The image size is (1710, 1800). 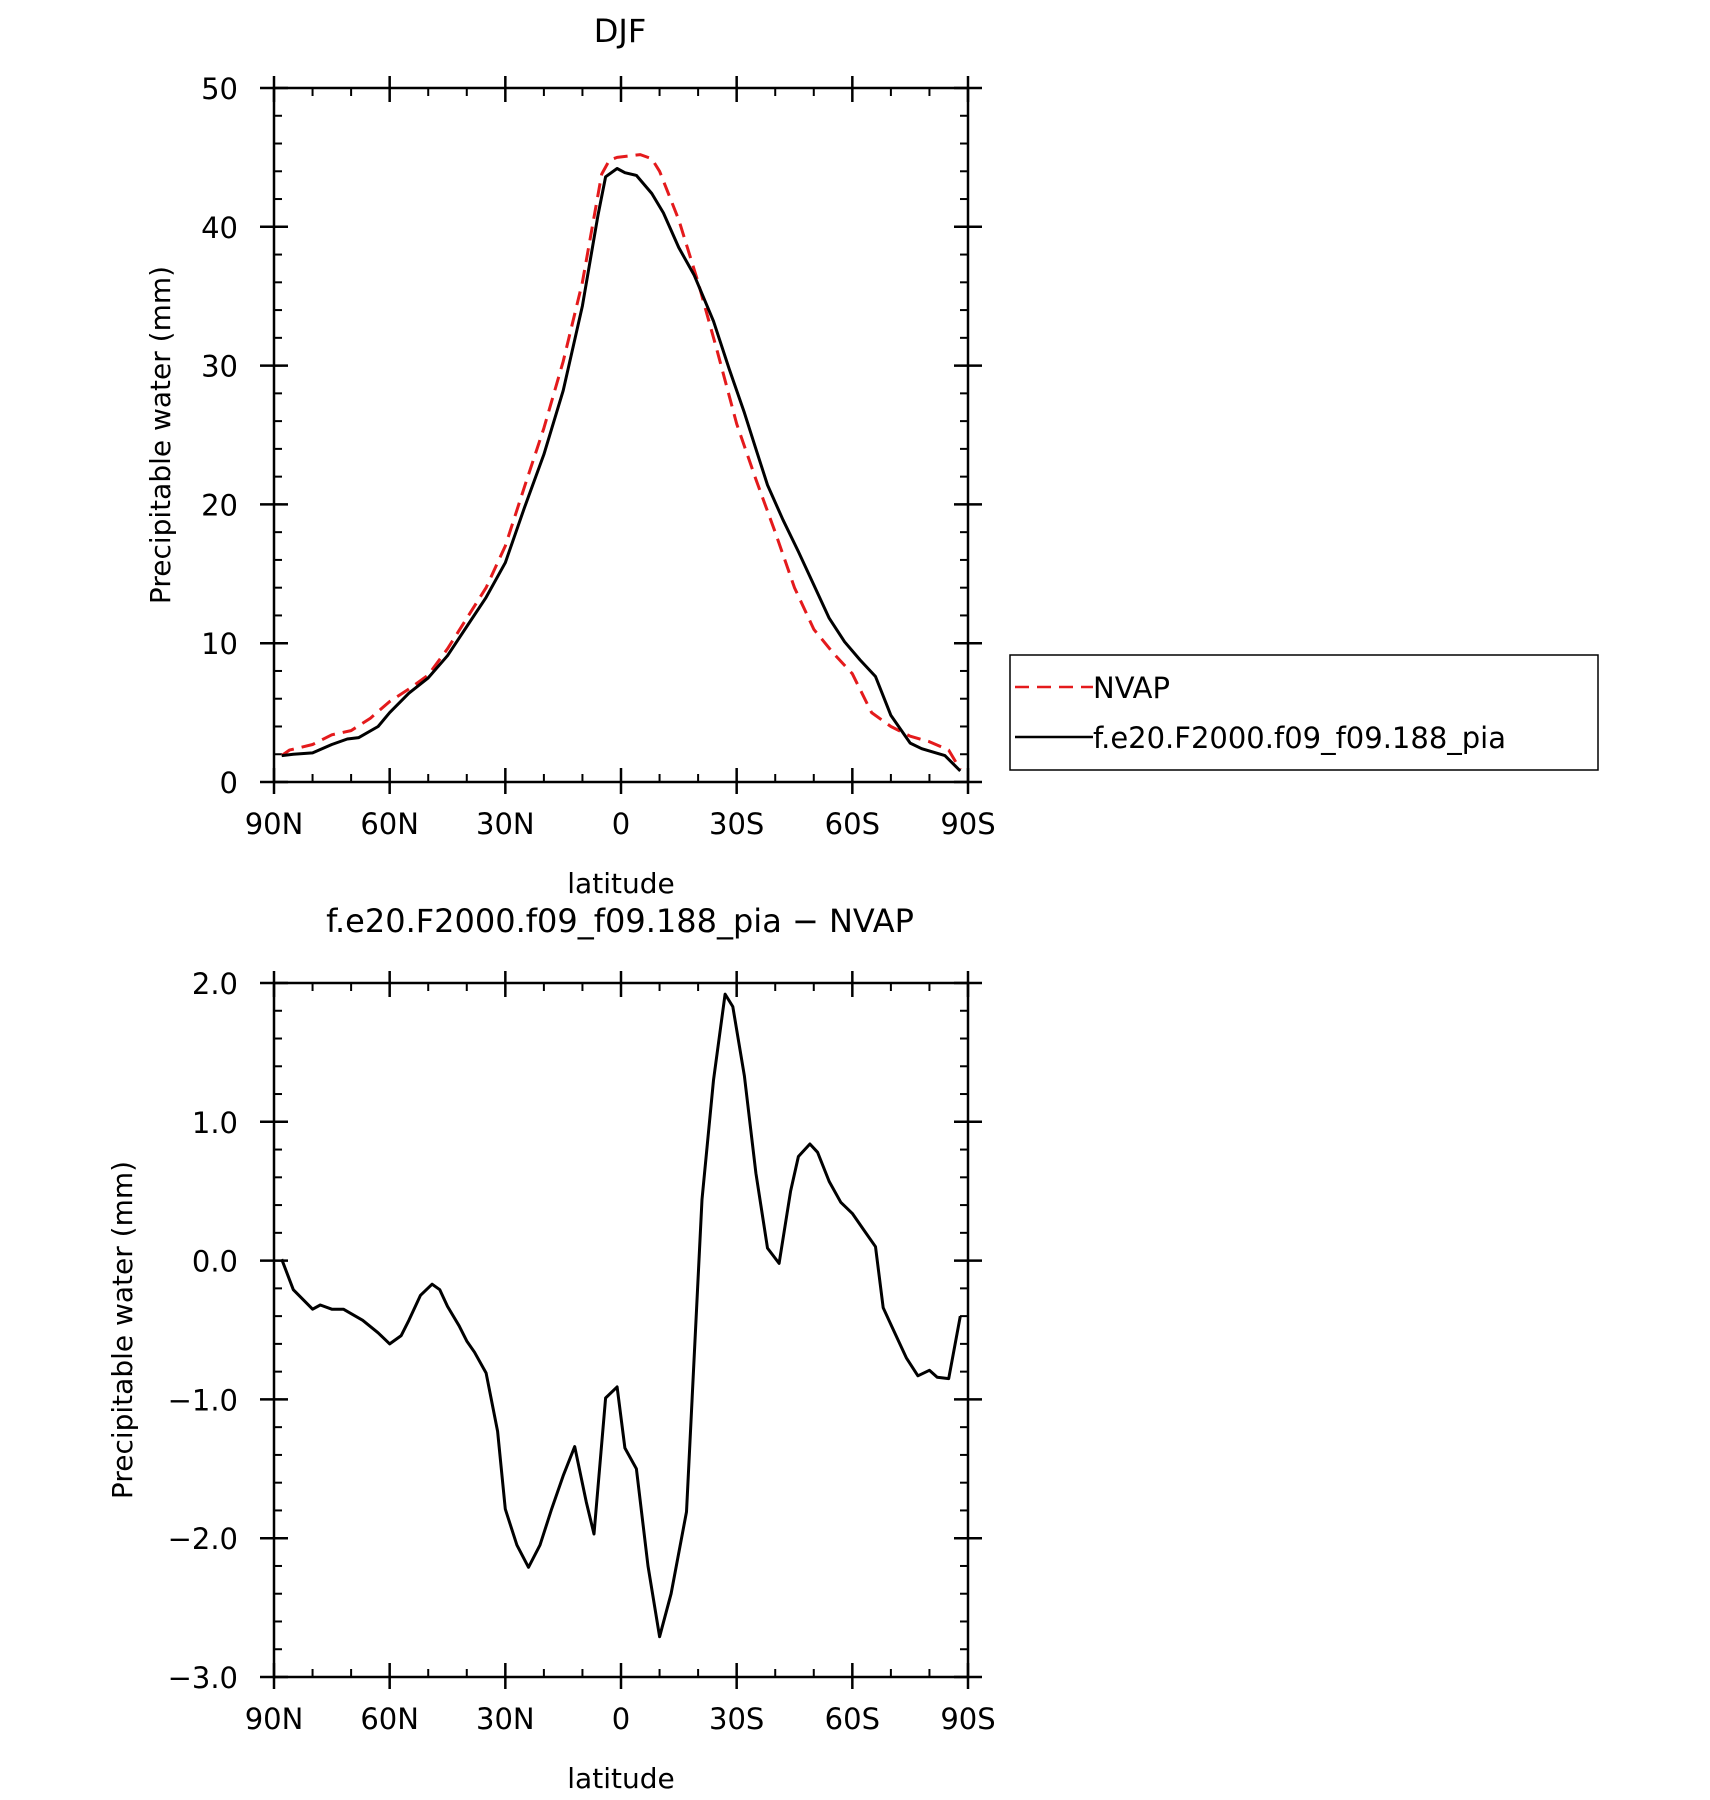 What do you see at coordinates (219, 644) in the screenshot?
I see `y-tick-label: 10` at bounding box center [219, 644].